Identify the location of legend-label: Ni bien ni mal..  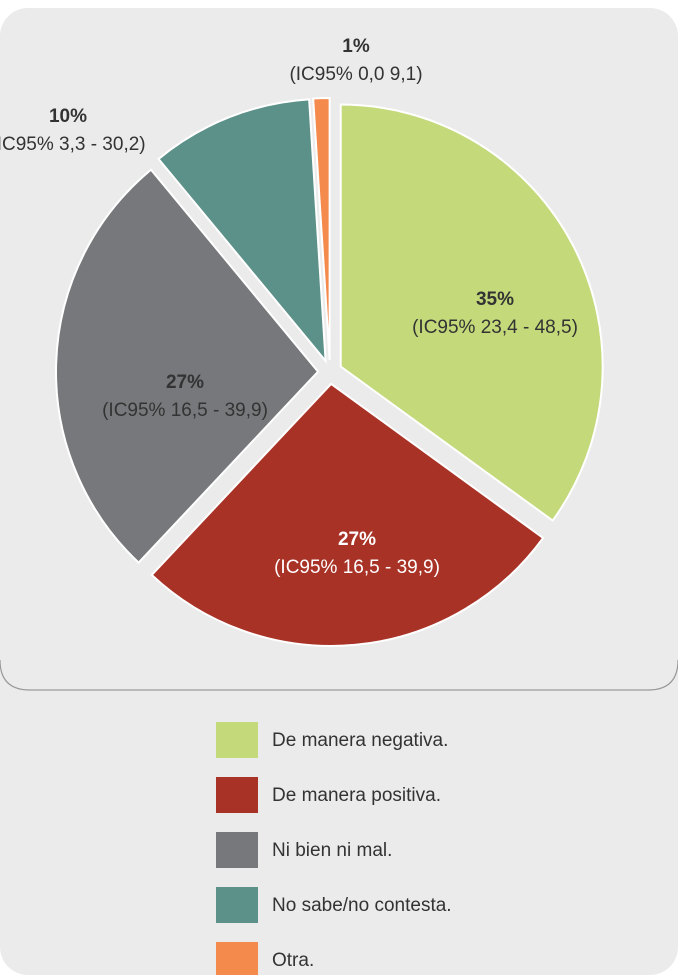
(332, 850).